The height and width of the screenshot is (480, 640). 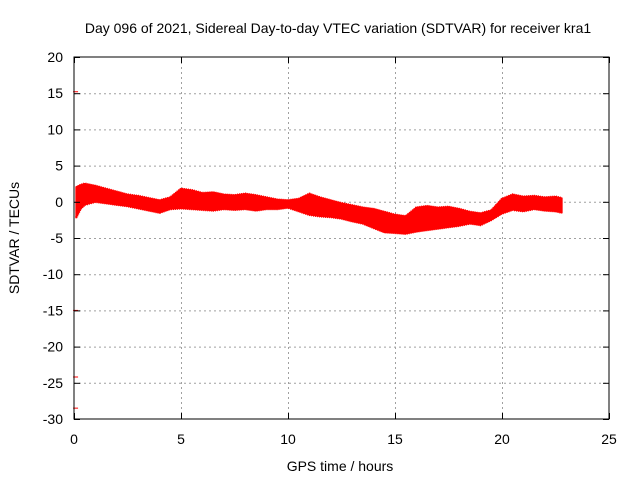 What do you see at coordinates (395, 439) in the screenshot?
I see `x-tick-label: 15` at bounding box center [395, 439].